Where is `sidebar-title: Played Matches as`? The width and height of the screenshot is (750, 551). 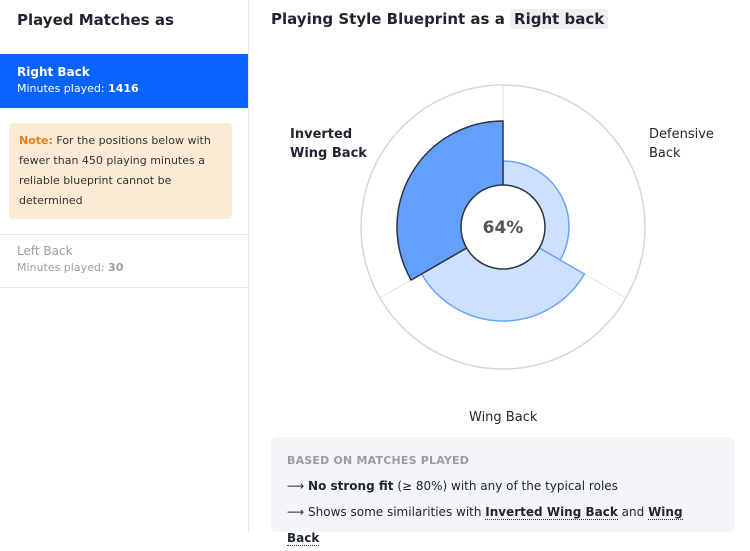 sidebar-title: Played Matches as is located at coordinates (95, 20).